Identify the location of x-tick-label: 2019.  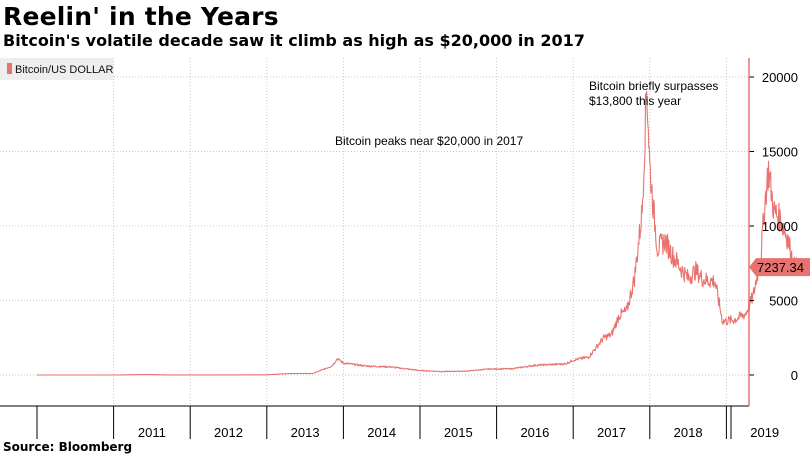
(764, 432).